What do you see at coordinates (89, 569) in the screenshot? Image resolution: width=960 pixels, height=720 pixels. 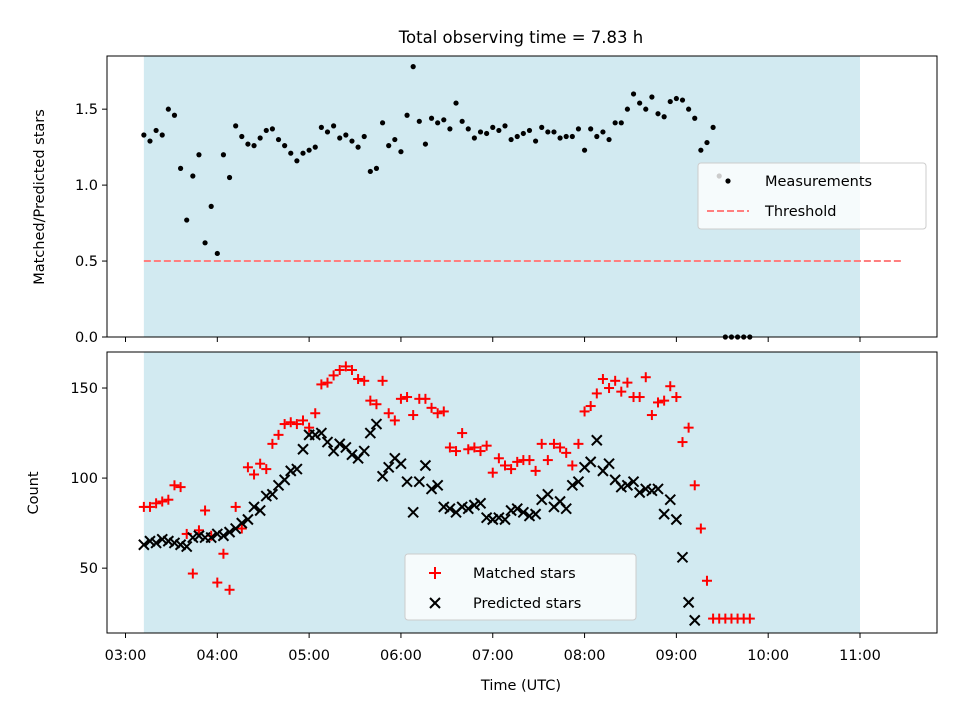 I see `counts-y-tick-label: 50` at bounding box center [89, 569].